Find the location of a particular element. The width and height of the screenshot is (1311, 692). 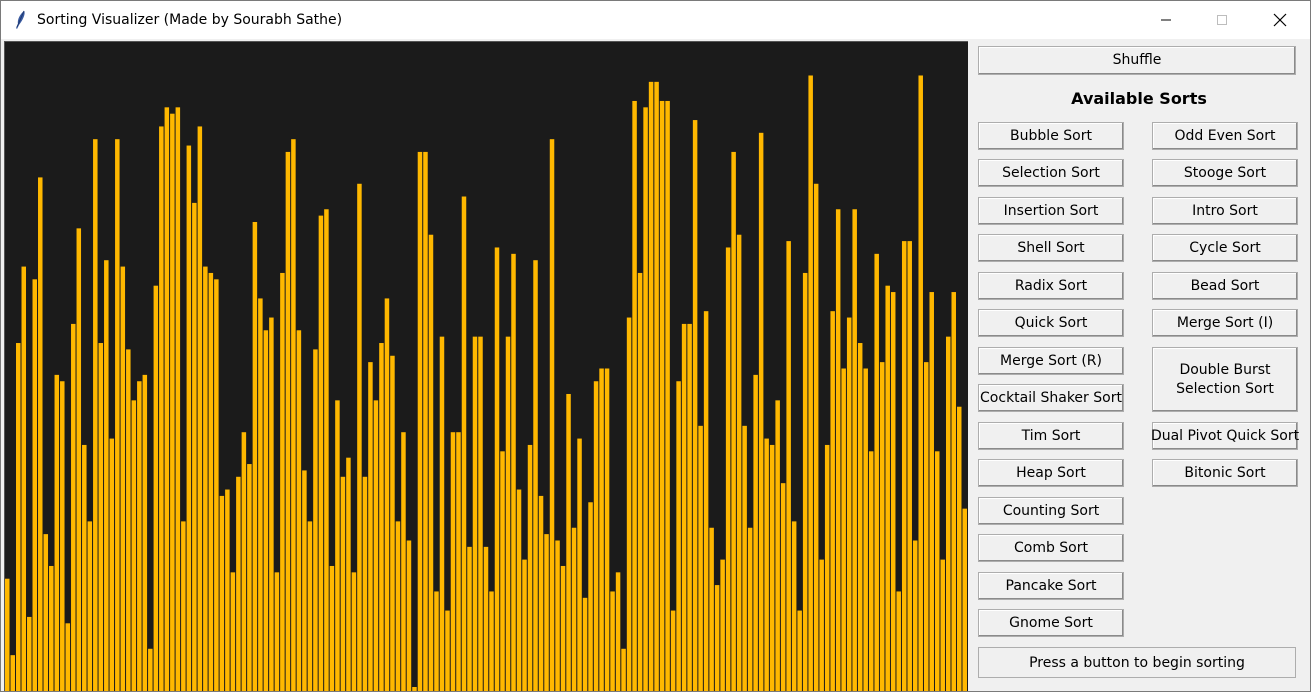

close-button is located at coordinates (1280, 20).